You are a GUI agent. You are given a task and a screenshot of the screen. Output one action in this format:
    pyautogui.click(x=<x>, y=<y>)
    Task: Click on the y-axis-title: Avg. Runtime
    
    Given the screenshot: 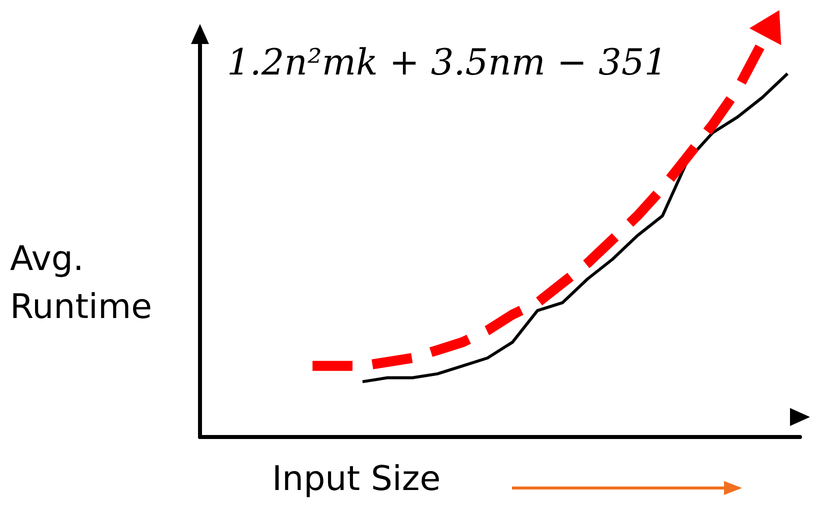 What is the action you would take?
    pyautogui.click(x=81, y=283)
    